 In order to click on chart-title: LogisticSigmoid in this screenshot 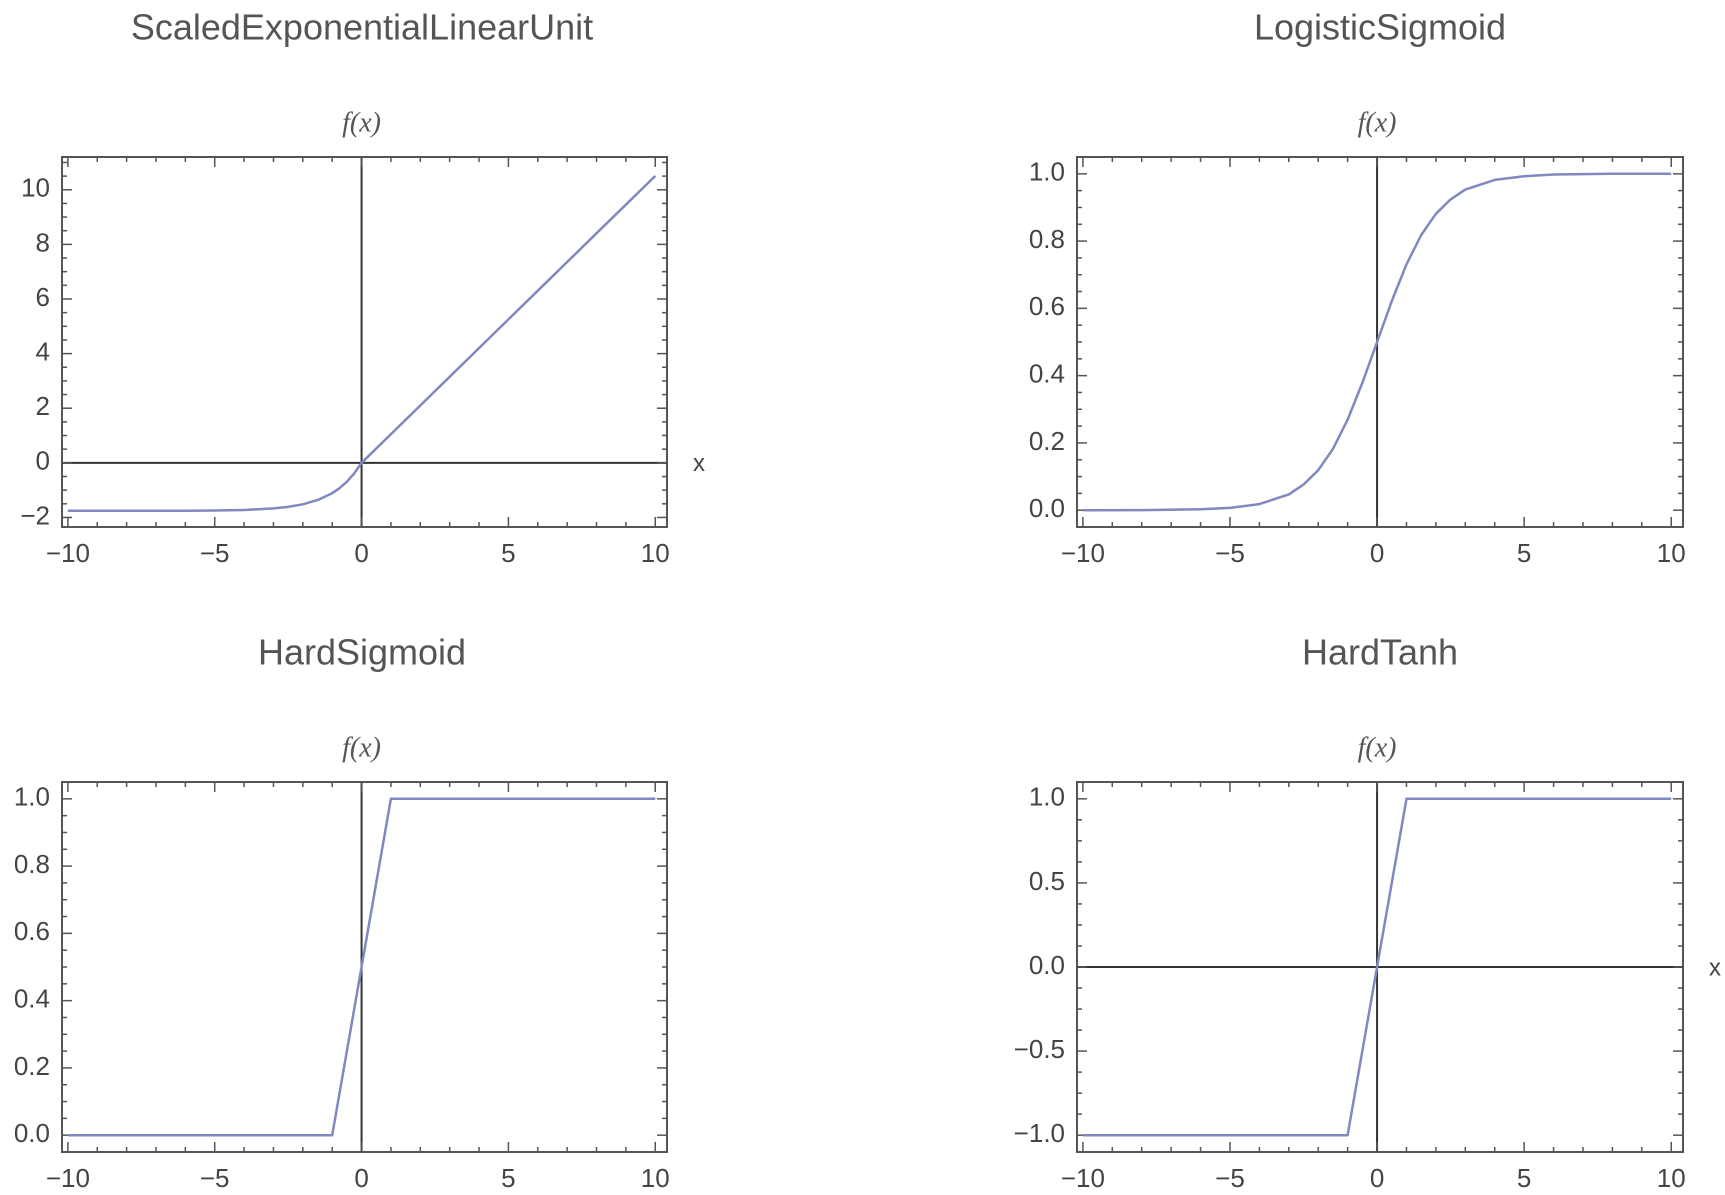, I will do `click(1380, 27)`.